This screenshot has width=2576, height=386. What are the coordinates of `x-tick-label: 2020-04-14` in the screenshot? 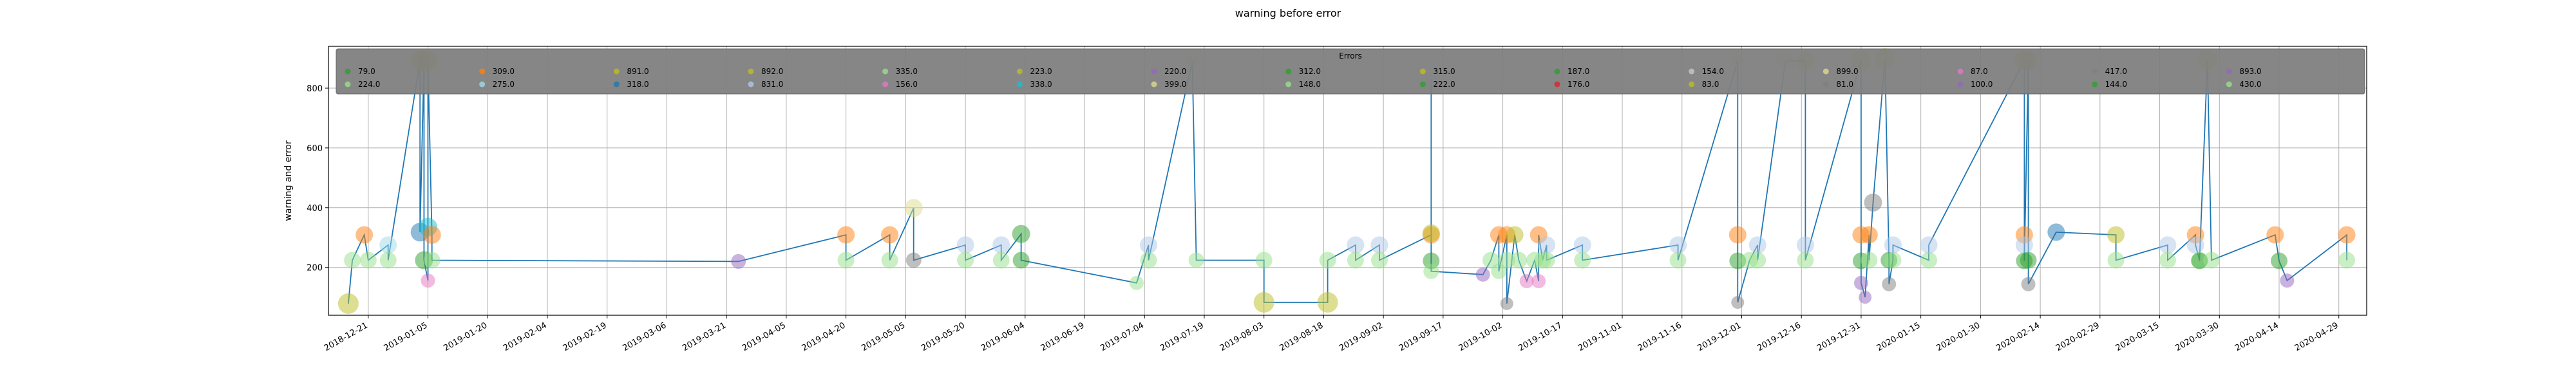 It's located at (2256, 336).